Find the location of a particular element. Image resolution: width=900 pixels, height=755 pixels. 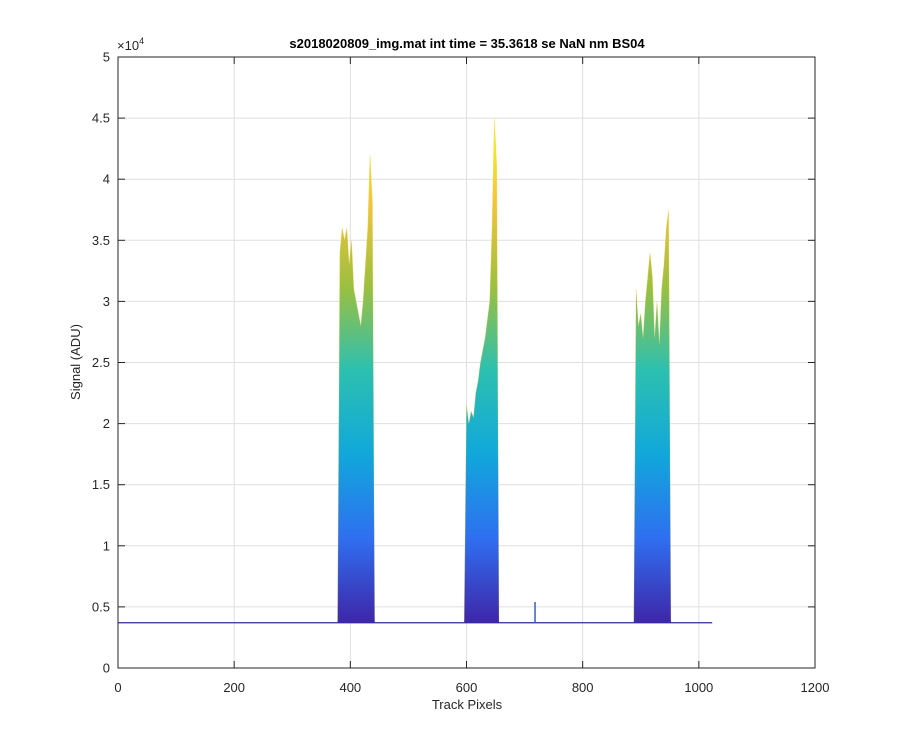

y-tick-label: 5 is located at coordinates (106, 57).